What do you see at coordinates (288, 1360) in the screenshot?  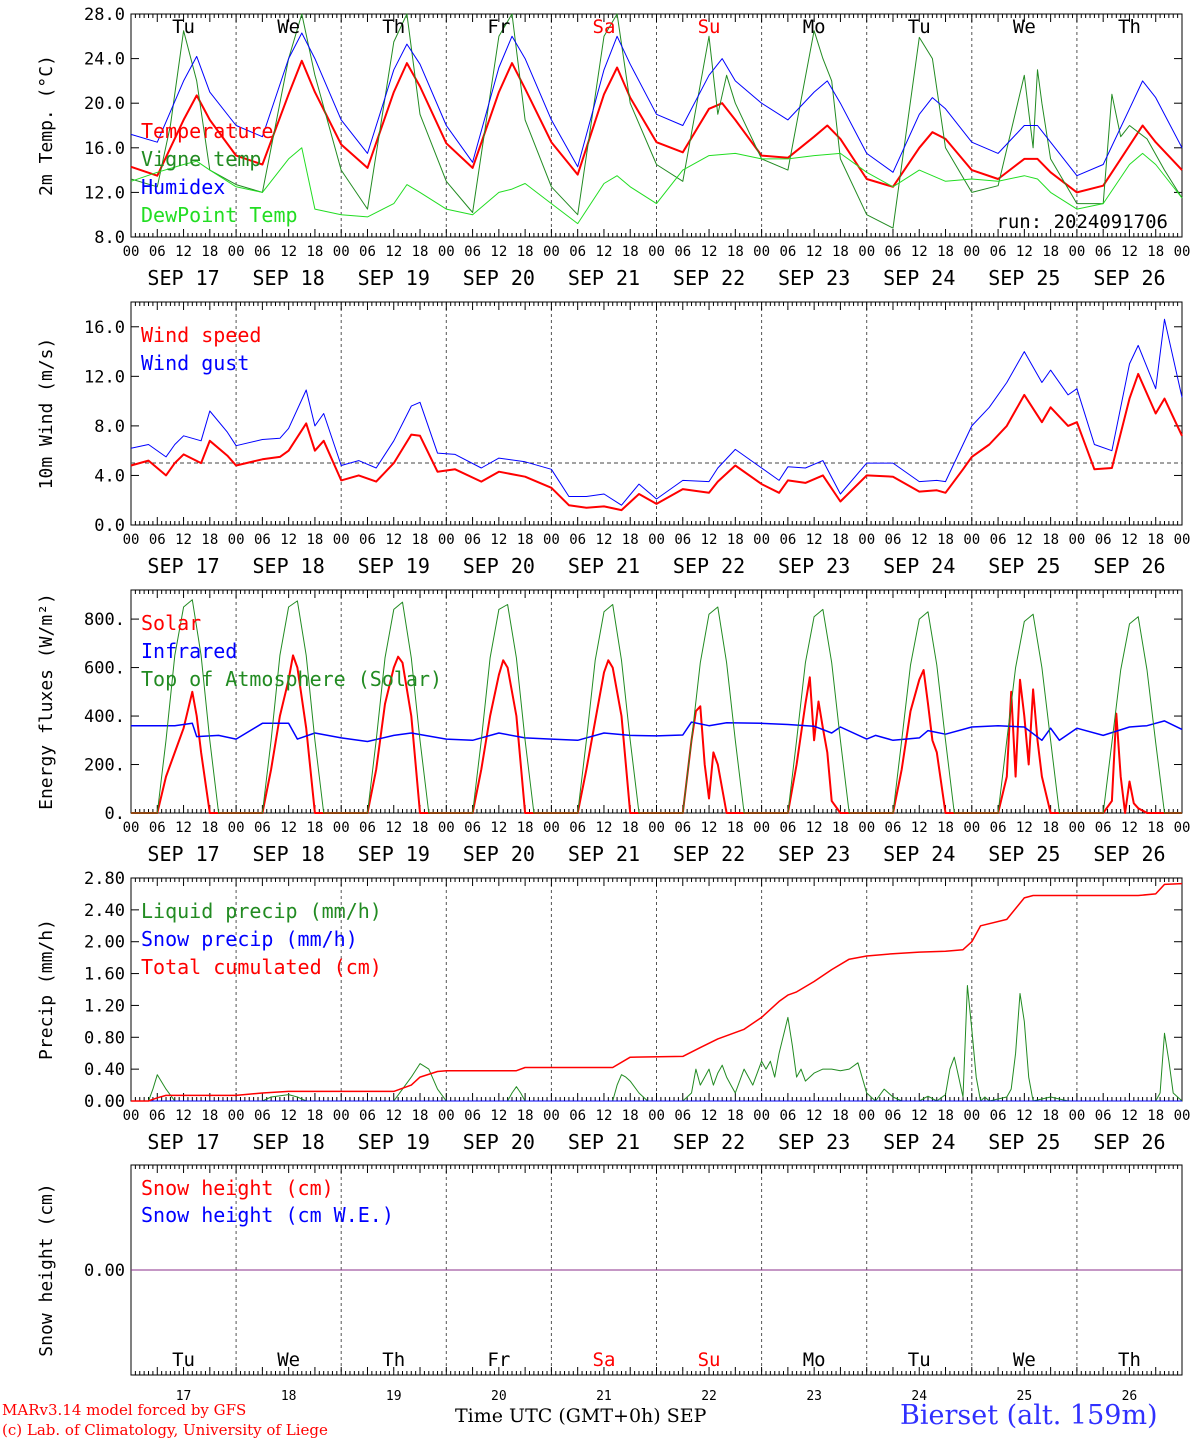 I see `day-name: We` at bounding box center [288, 1360].